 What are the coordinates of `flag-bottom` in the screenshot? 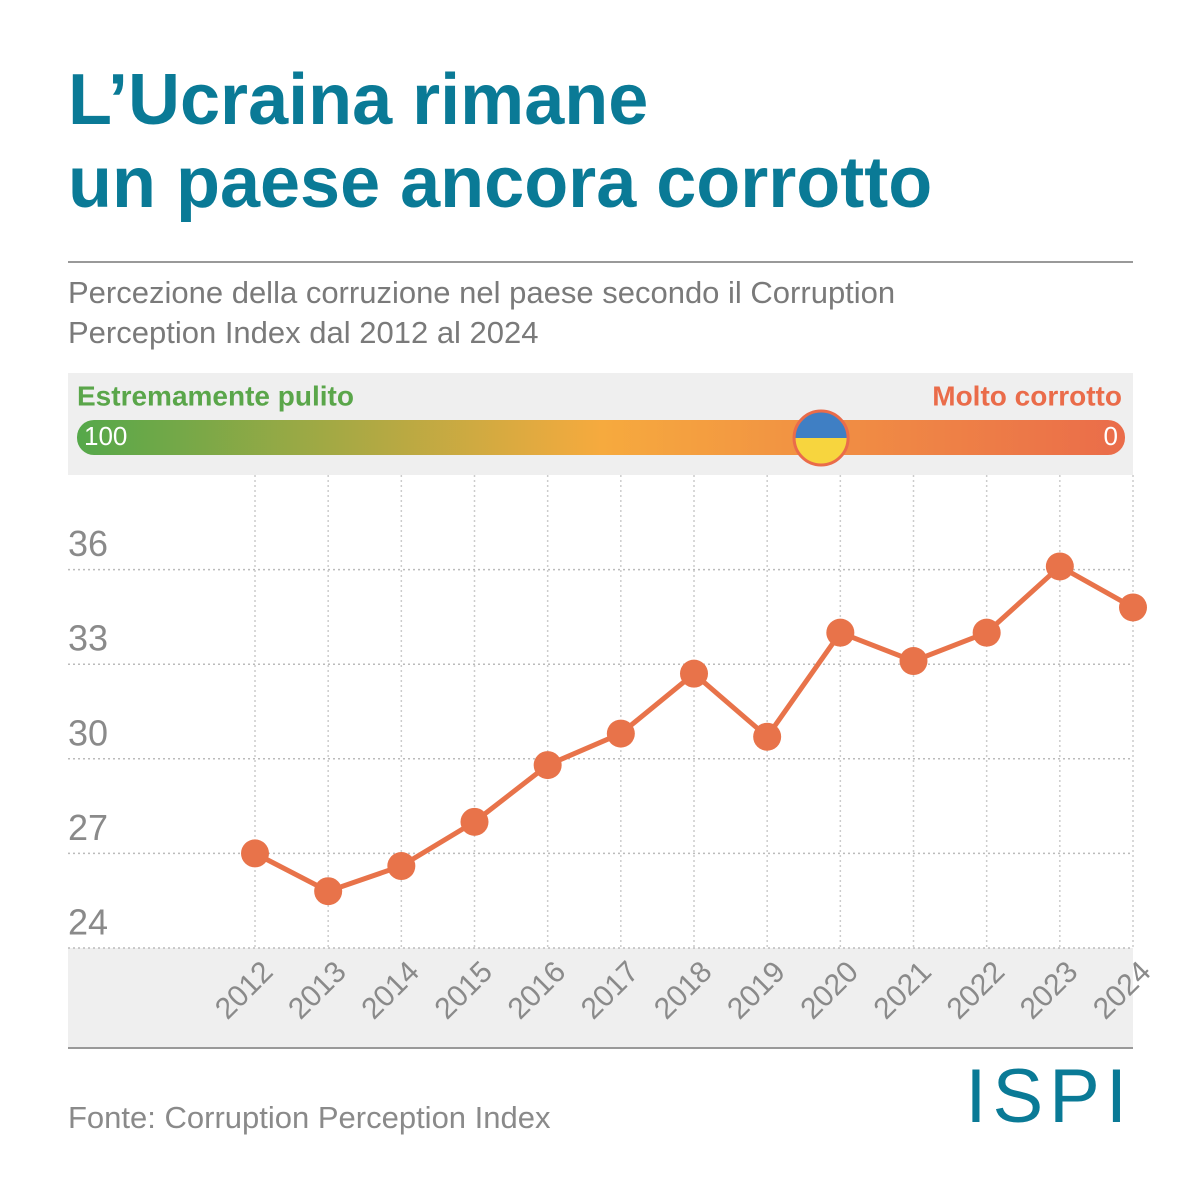 It's located at (821, 451).